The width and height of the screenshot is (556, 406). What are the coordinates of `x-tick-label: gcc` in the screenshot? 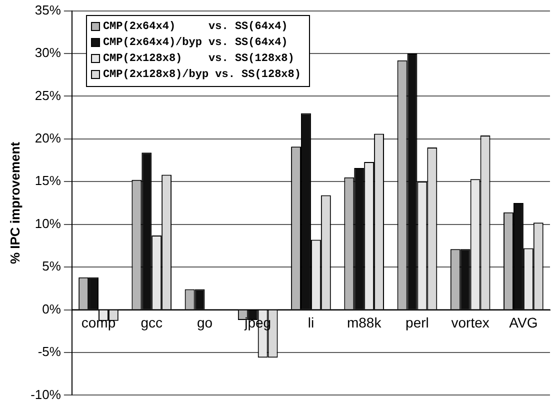 It's located at (151, 322).